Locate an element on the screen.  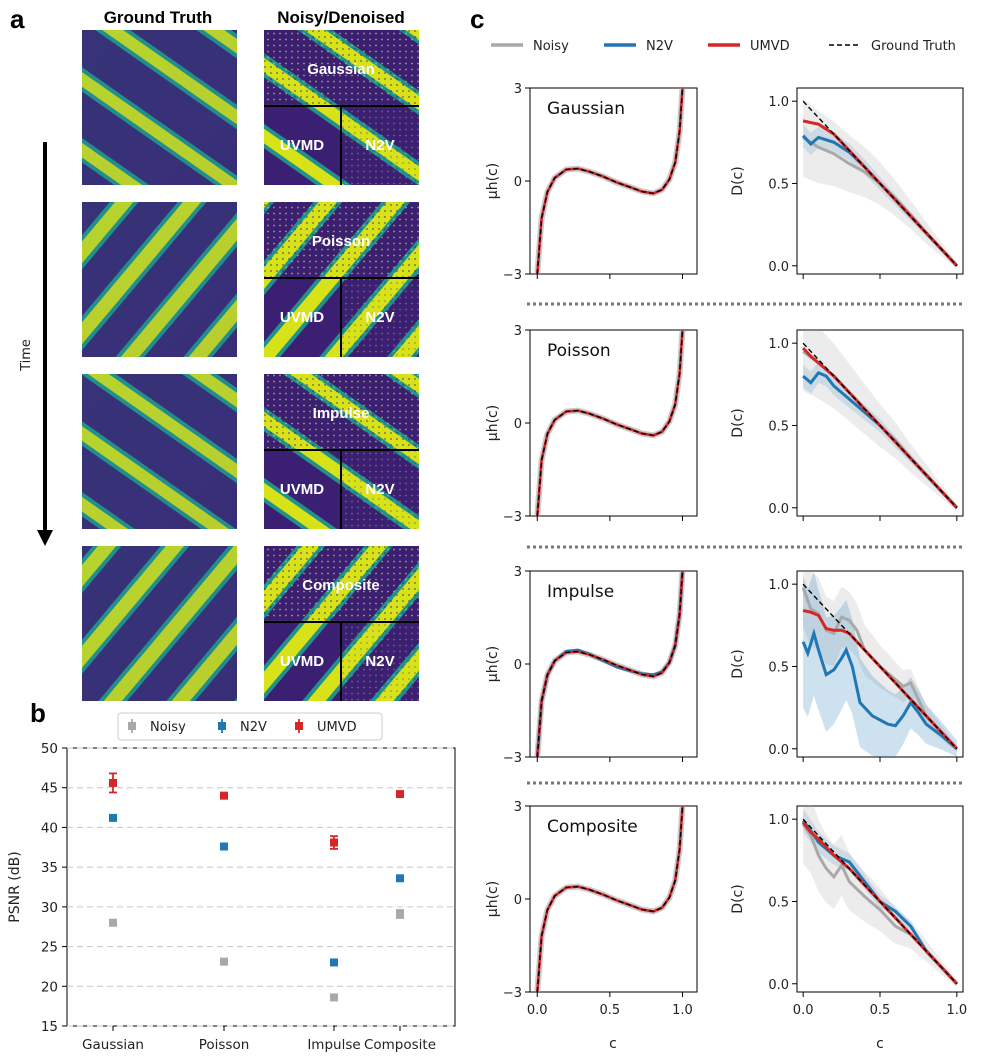
y-axis-label: PSNR (dB) is located at coordinates (15, 886).